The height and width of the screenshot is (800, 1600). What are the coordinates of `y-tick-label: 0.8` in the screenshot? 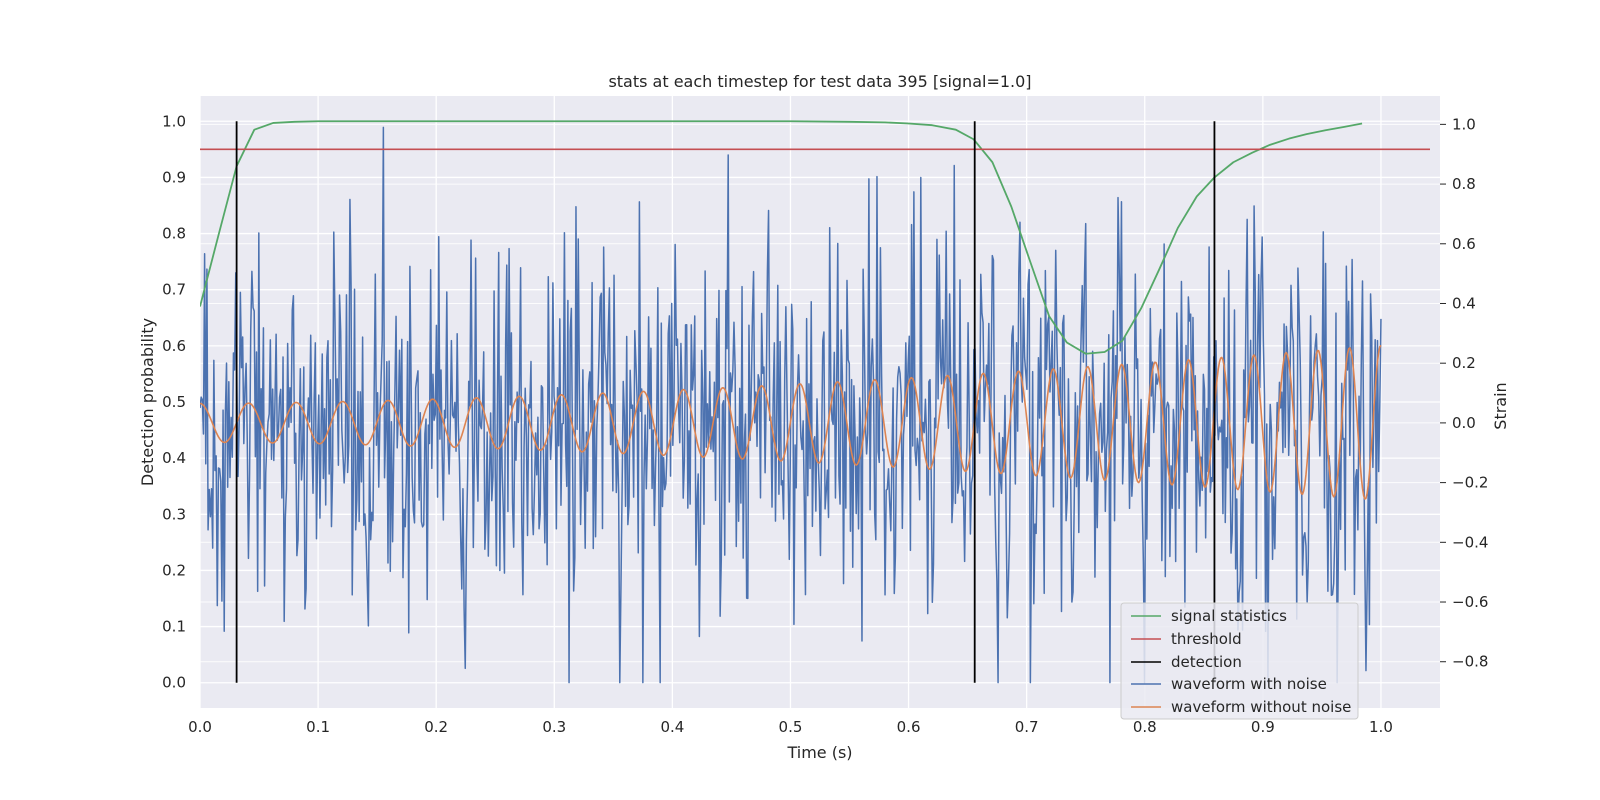 It's located at (174, 234).